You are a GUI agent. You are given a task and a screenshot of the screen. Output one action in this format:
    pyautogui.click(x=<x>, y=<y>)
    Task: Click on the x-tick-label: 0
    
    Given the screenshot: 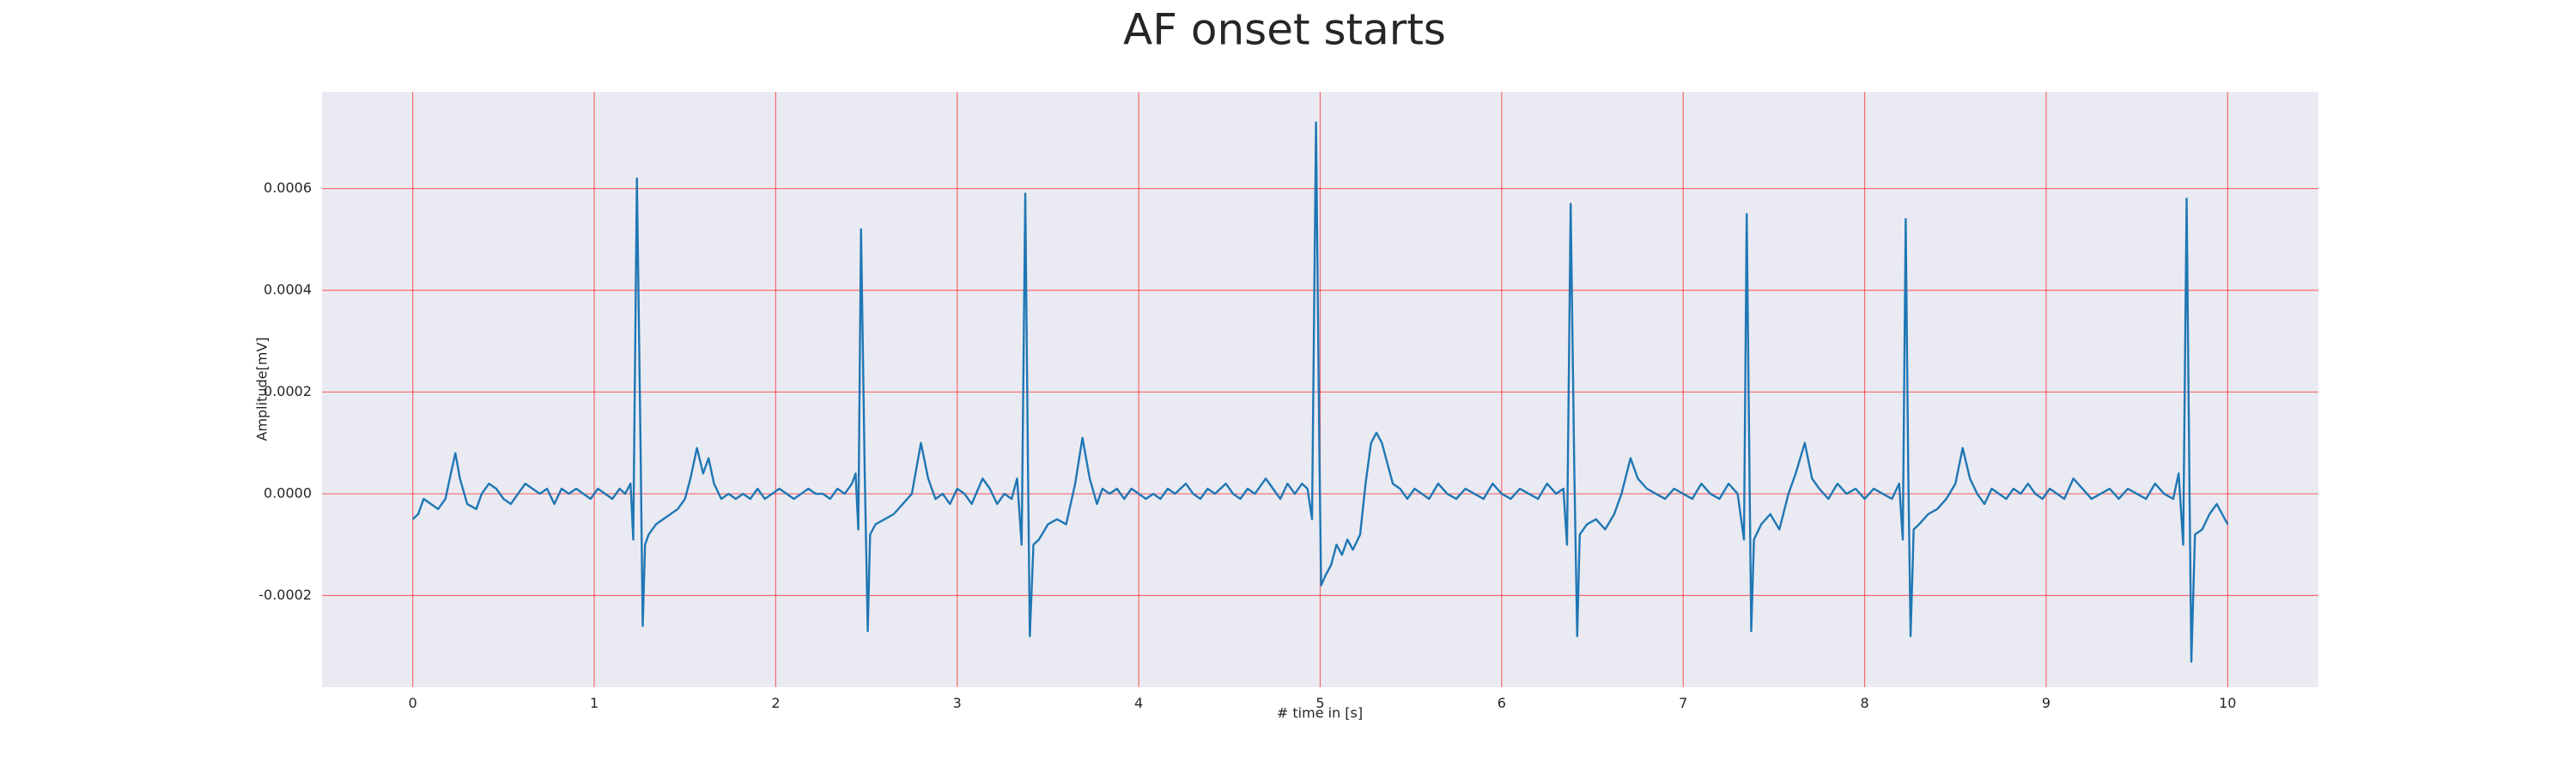 What is the action you would take?
    pyautogui.click(x=413, y=703)
    